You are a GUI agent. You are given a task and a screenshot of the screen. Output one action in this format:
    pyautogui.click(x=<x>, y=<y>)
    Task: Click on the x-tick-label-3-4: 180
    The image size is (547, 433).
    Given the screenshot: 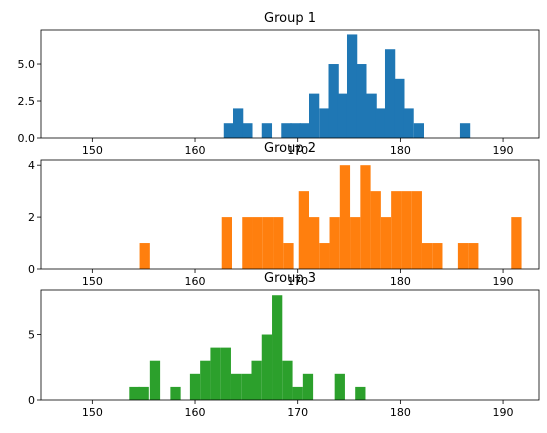 What is the action you would take?
    pyautogui.click(x=400, y=412)
    